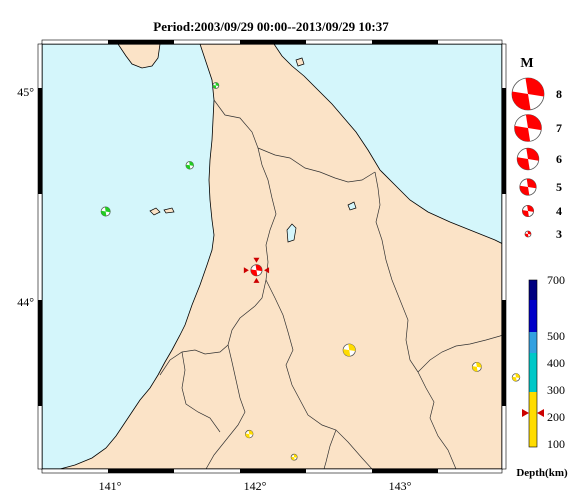 The height and width of the screenshot is (500, 580). Describe the element at coordinates (540, 413) in the screenshot. I see `depth-marker-right` at that location.